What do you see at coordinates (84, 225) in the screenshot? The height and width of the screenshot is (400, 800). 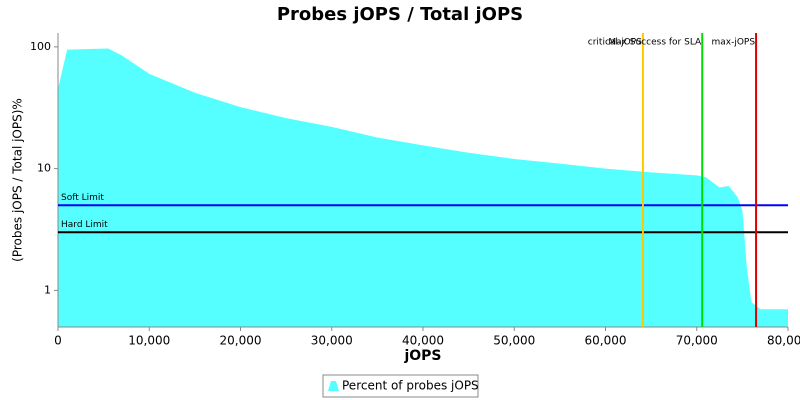 I see `limit-label: Hard Limit` at bounding box center [84, 225].